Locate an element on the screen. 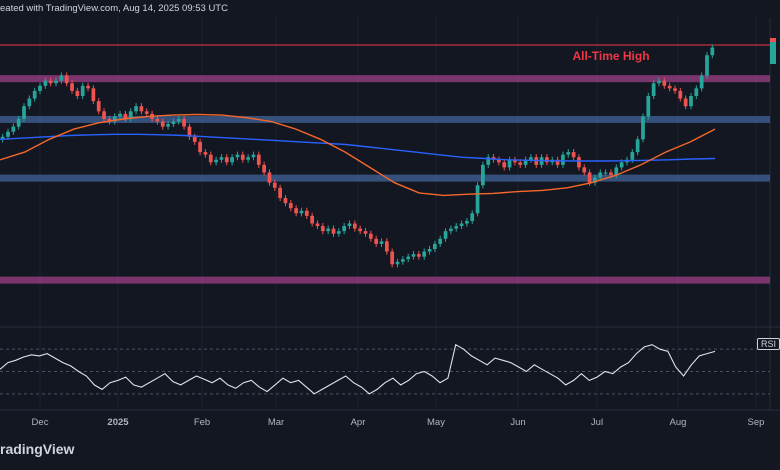 The height and width of the screenshot is (470, 780). x-tick-label: Jul is located at coordinates (597, 422).